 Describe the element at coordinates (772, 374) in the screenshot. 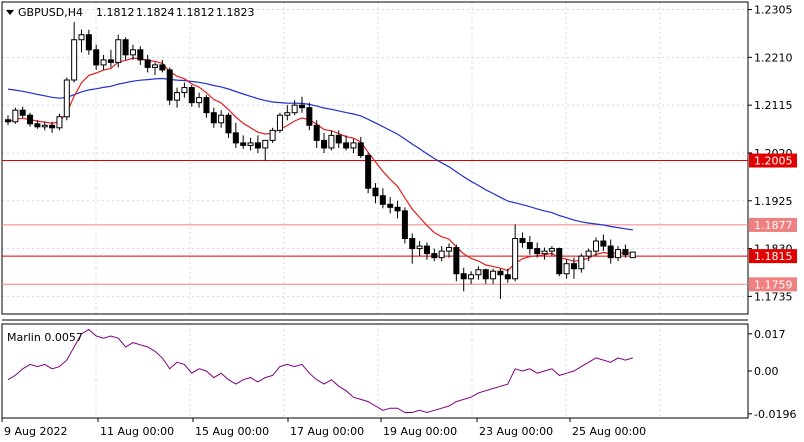

I see `indicator-axis: 0.017 0.00 -0.0196` at that location.